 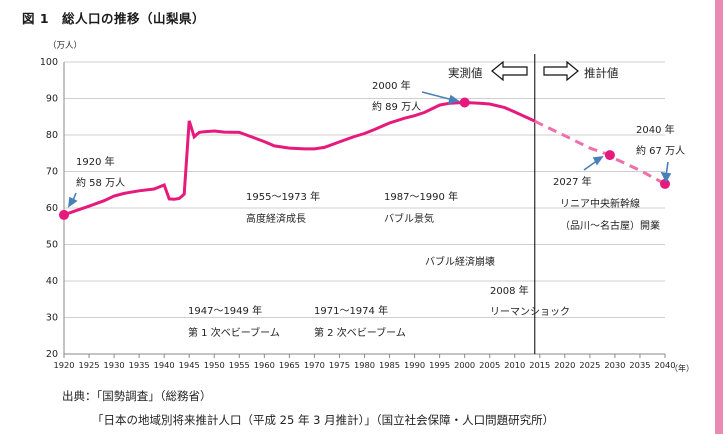 I want to click on annotation-boom1-text: 第 1 次ベビーブーム, so click(x=234, y=332).